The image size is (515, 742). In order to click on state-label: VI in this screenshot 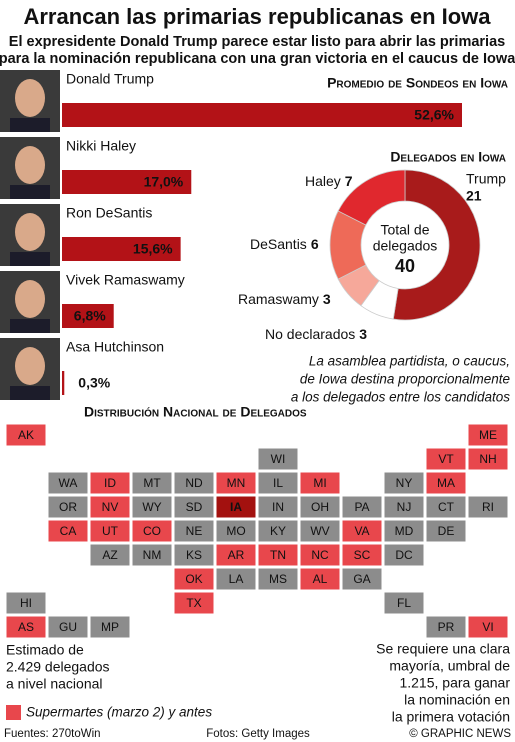, I will do `click(487, 627)`.